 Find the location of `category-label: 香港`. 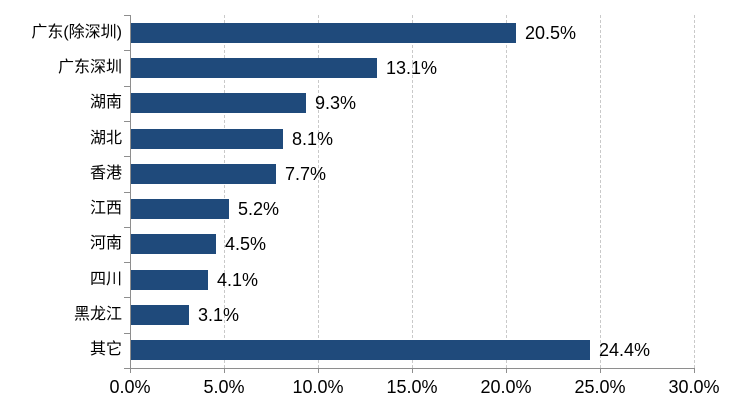

category-label: 香港 is located at coordinates (105, 173).